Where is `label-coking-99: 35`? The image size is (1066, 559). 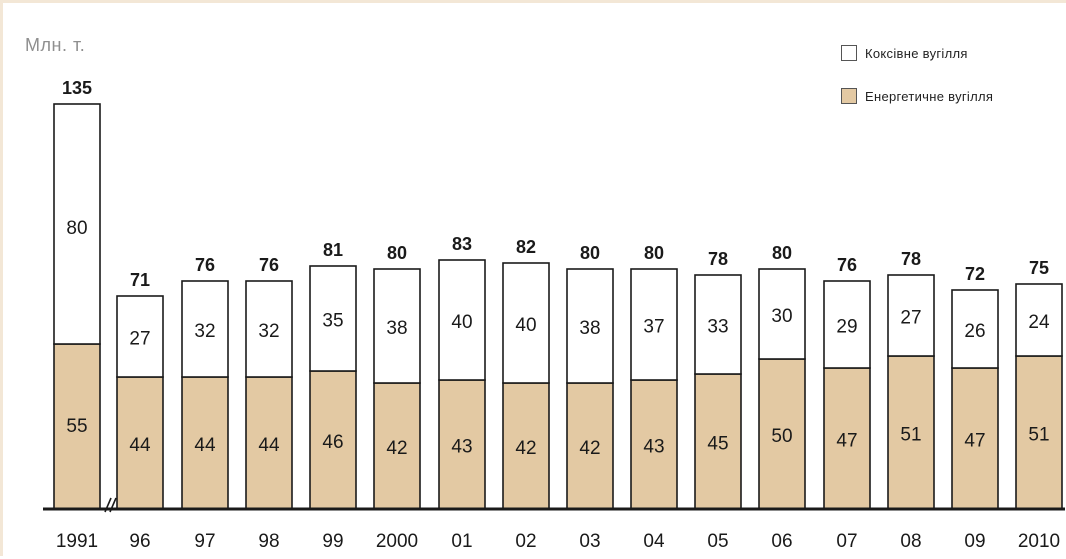 label-coking-99: 35 is located at coordinates (332, 321).